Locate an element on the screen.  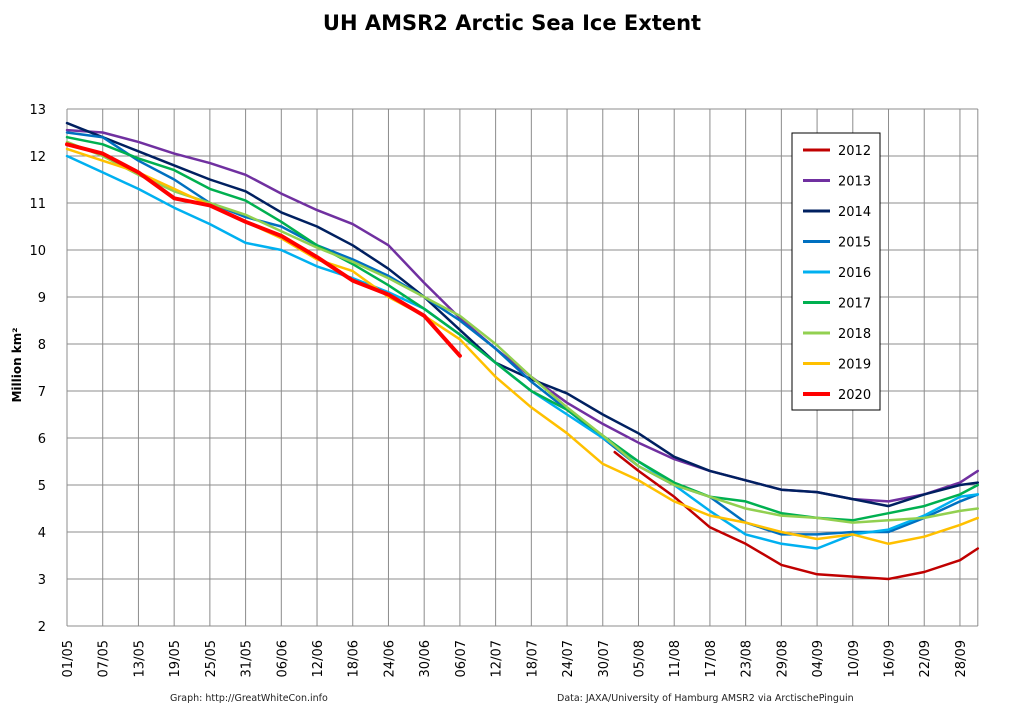
y-axis-ticks: 2 3 4 5 6 7 8 9 10 11 12 13 is located at coordinates (37, 369).